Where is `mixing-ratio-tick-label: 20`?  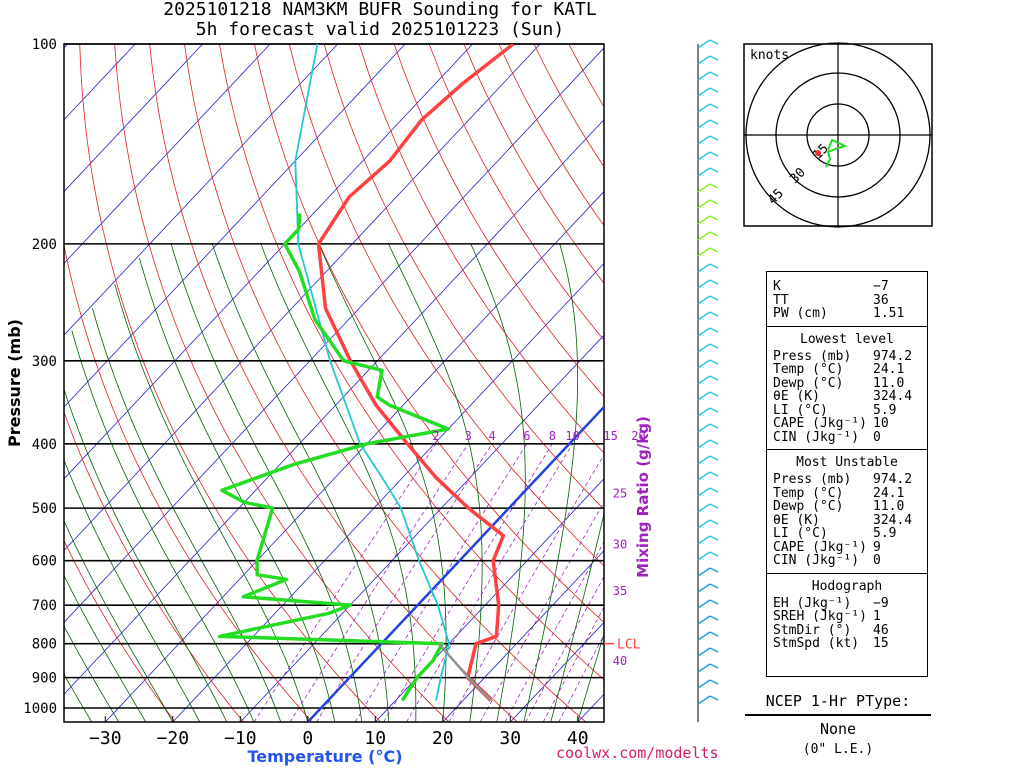 mixing-ratio-tick-label: 20 is located at coordinates (638, 436).